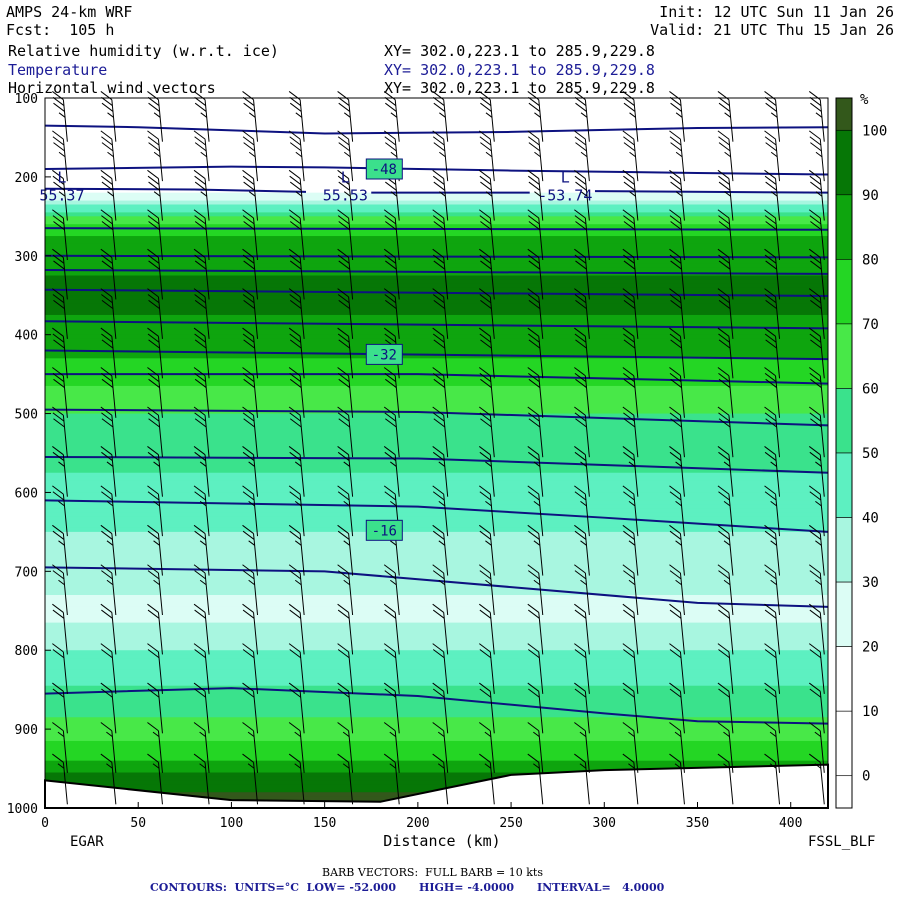 The width and height of the screenshot is (900, 900). Describe the element at coordinates (870, 454) in the screenshot. I see `colorbar-tick-label: 50` at that location.